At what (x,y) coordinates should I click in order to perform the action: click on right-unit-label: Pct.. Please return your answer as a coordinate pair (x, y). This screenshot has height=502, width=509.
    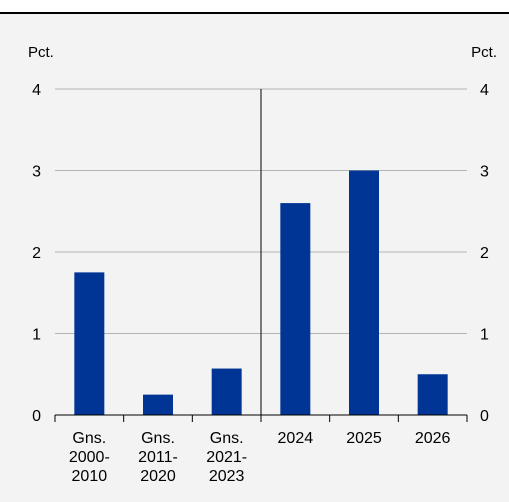
    Looking at the image, I should click on (484, 52).